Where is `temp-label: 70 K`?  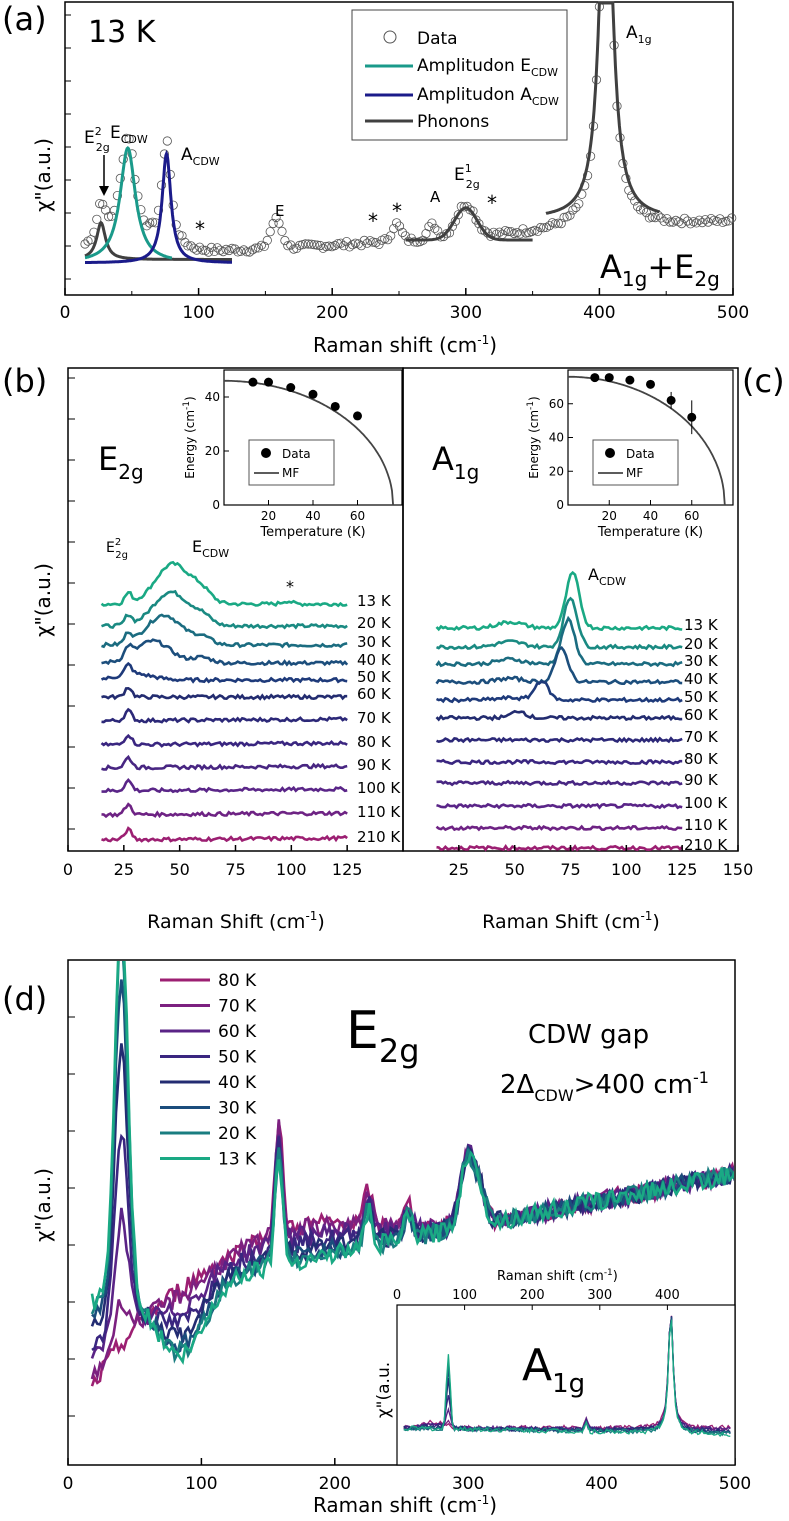
temp-label: 70 K is located at coordinates (374, 718).